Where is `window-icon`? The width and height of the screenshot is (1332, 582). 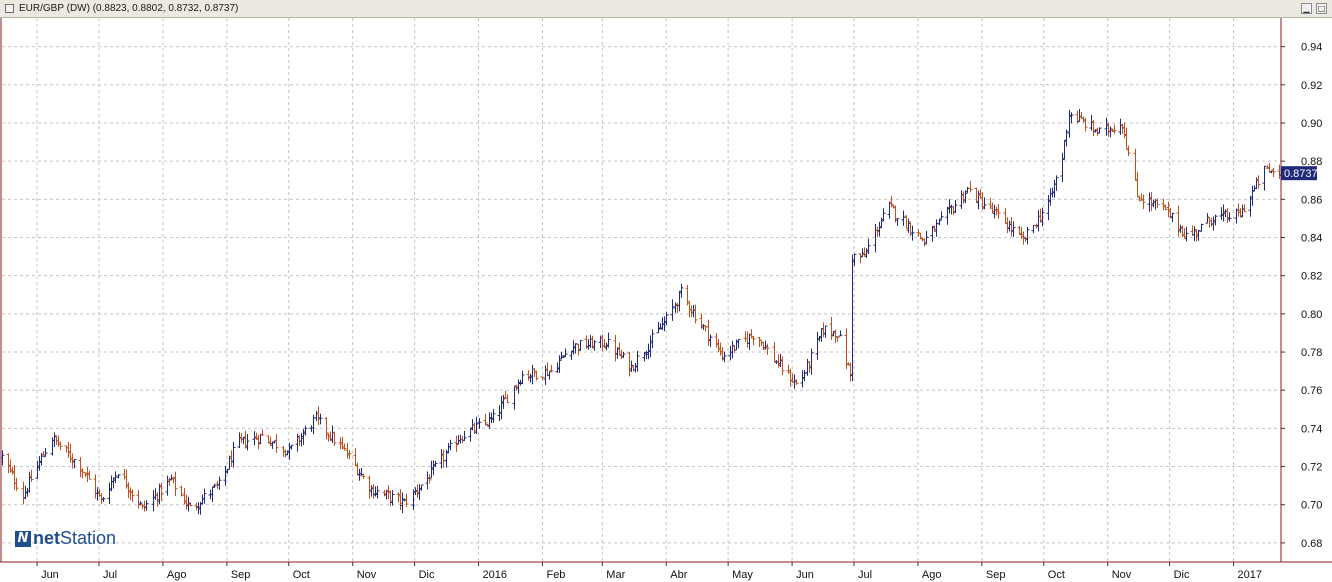
window-icon is located at coordinates (9, 8).